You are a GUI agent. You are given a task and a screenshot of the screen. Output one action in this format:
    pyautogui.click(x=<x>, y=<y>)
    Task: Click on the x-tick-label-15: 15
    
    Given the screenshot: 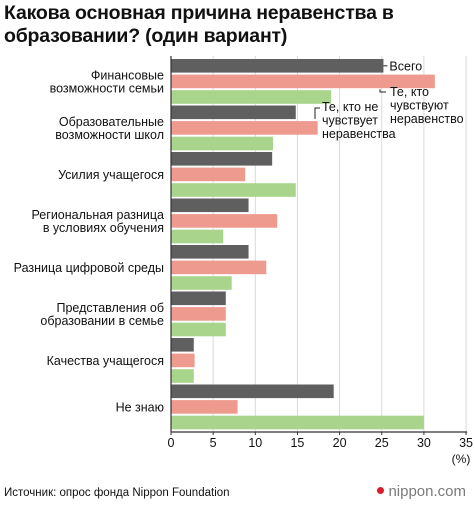 What is the action you would take?
    pyautogui.click(x=297, y=443)
    